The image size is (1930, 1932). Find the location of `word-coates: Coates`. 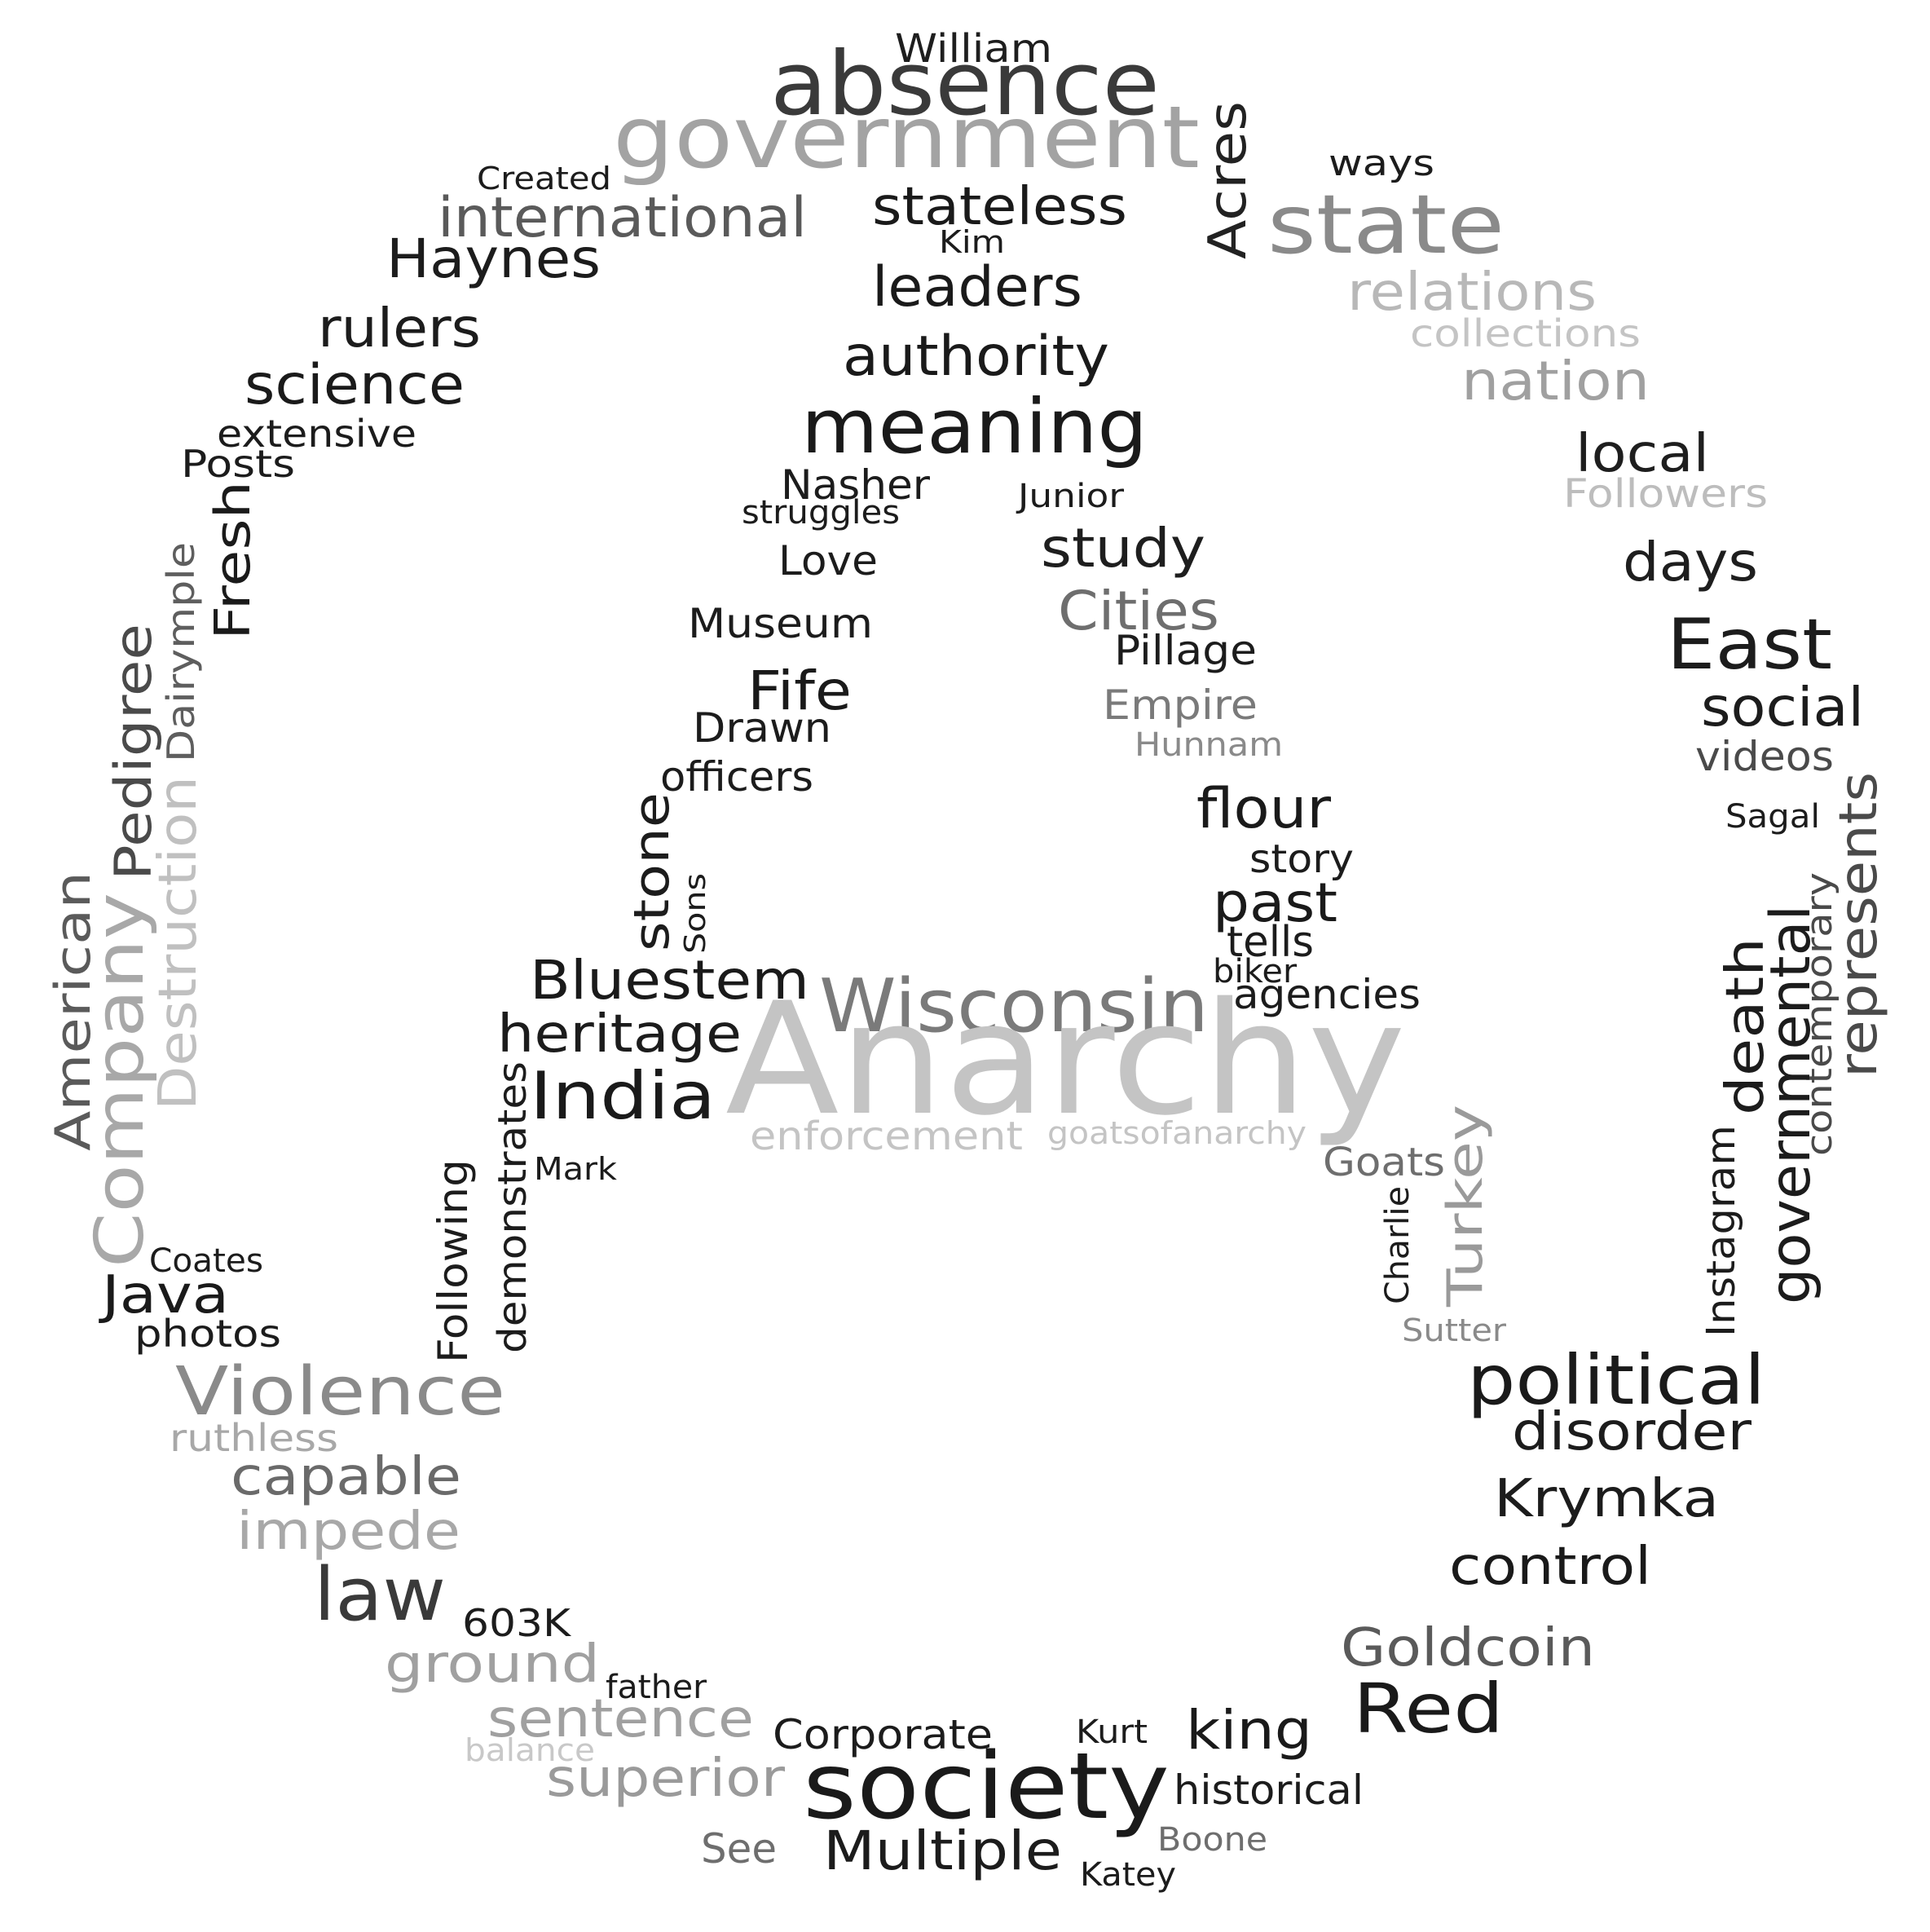

word-coates: Coates is located at coordinates (206, 1261).